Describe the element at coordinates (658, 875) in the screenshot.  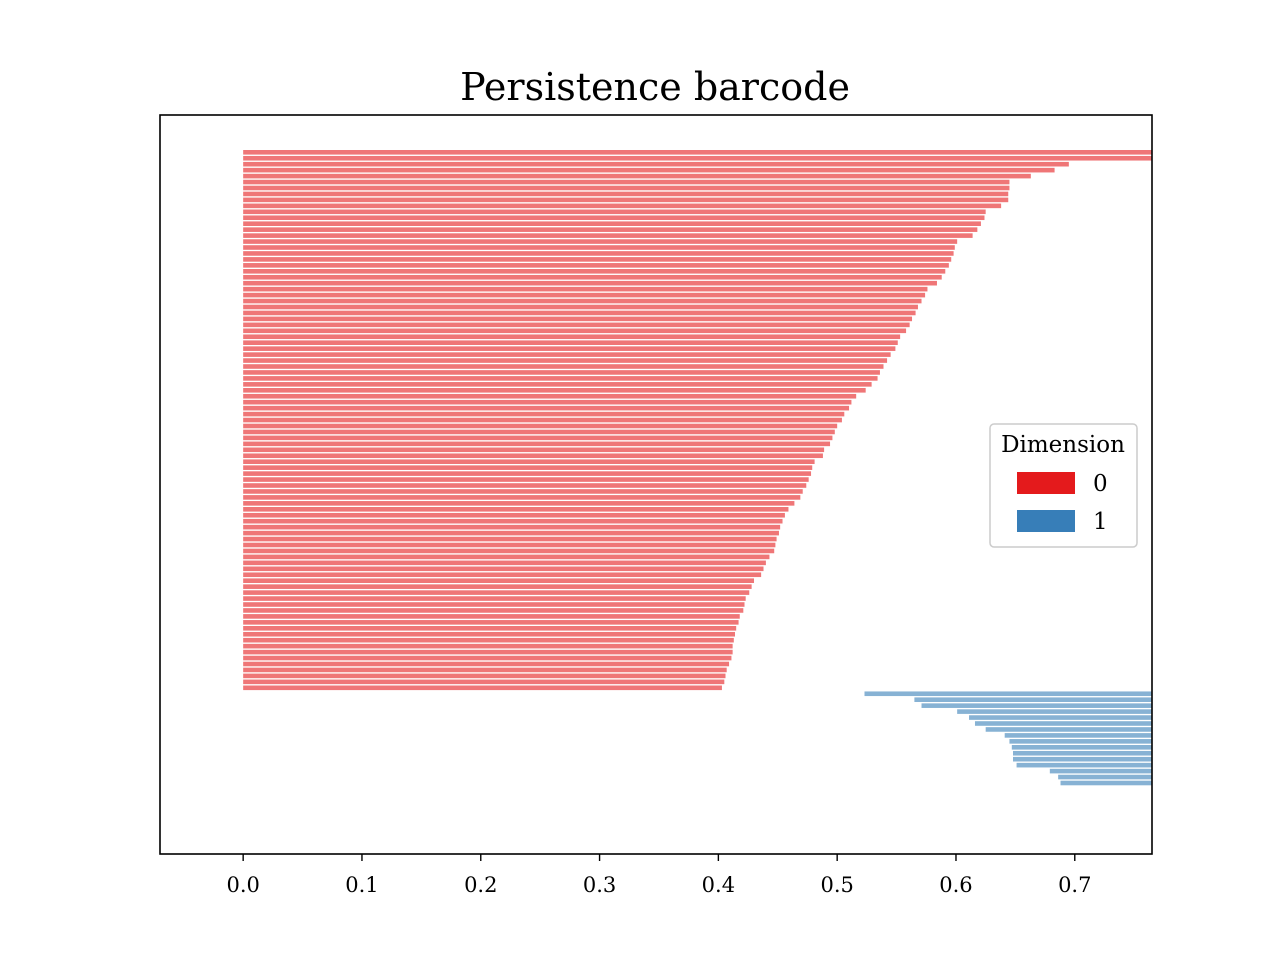
I see `x-axis: 0.0 0.1 0.2 0.3 0.4 0.5 0.6 0.7` at that location.